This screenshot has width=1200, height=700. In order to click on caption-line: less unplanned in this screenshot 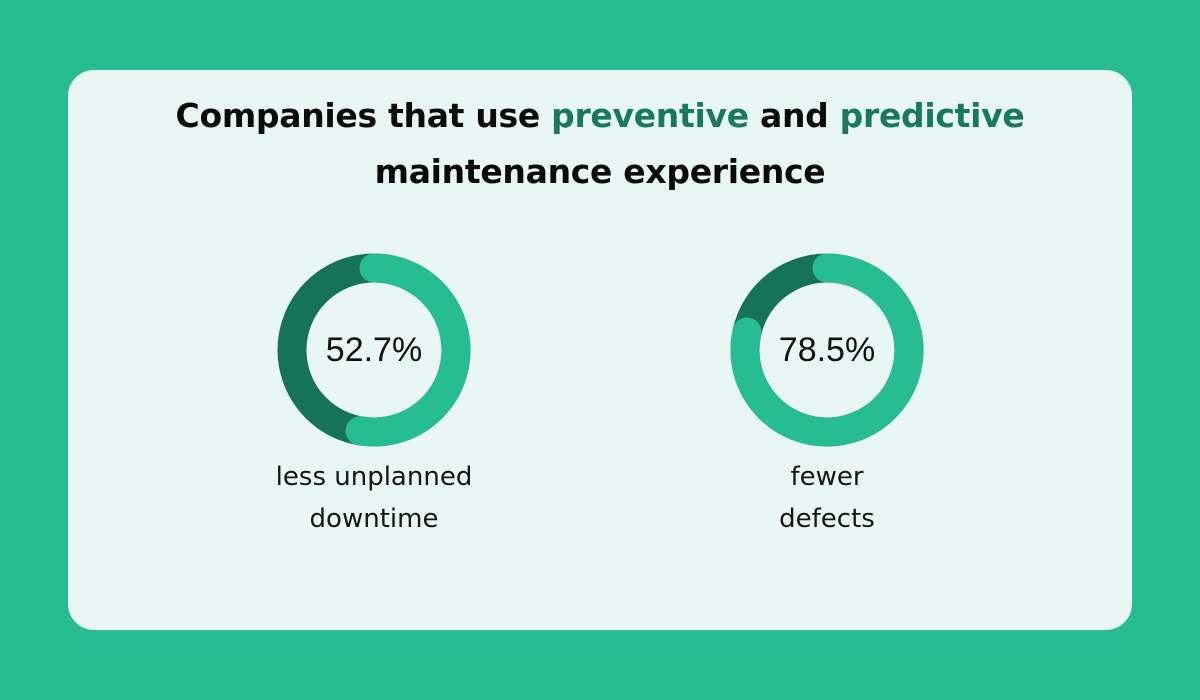, I will do `click(374, 477)`.